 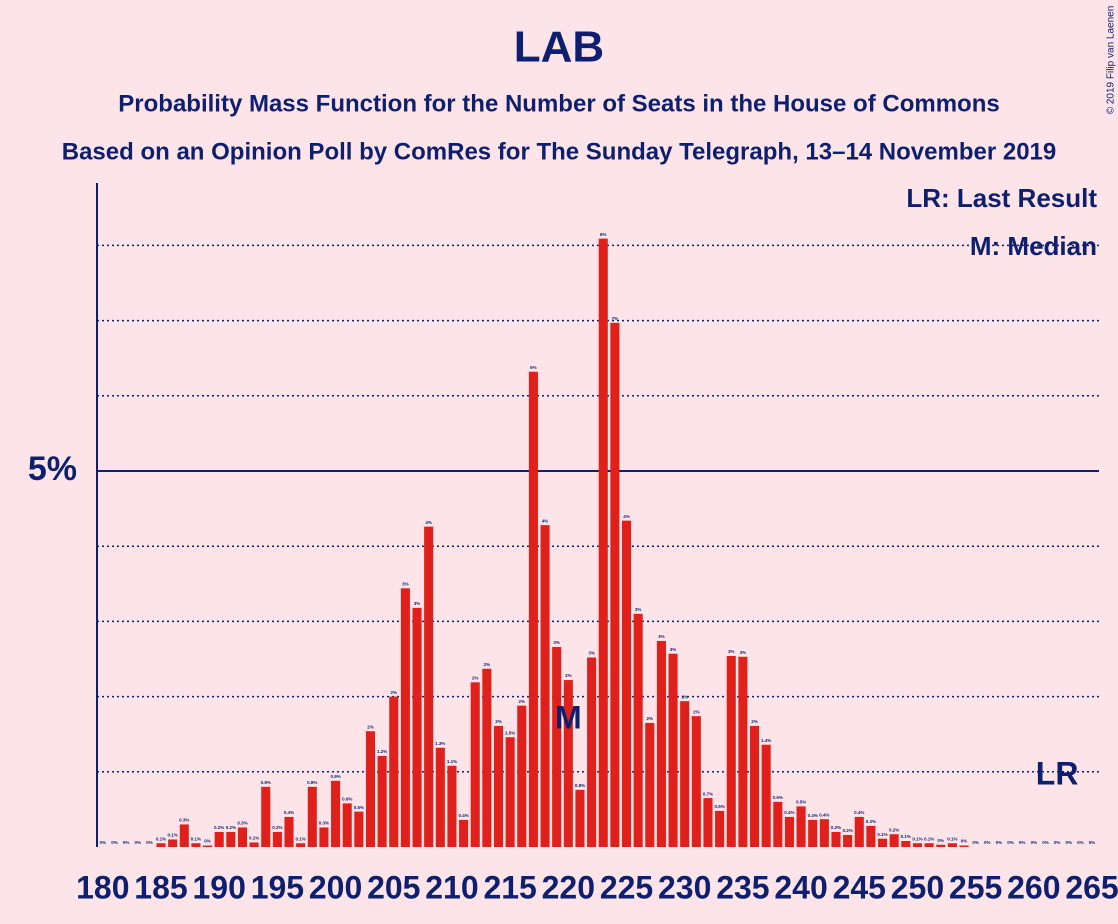 I want to click on y-tick-label: 5%, so click(x=52, y=469).